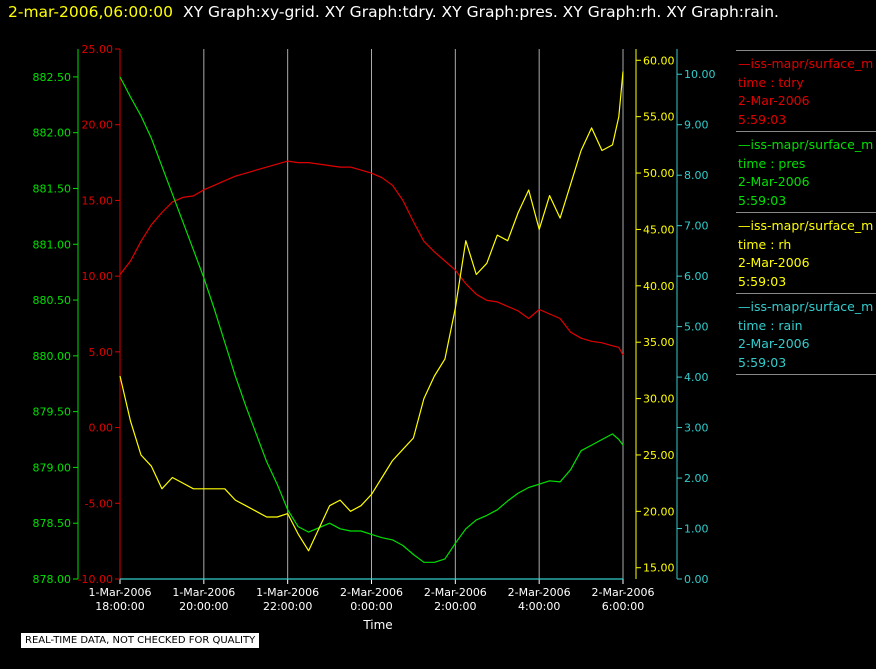 The width and height of the screenshot is (876, 669). What do you see at coordinates (659, 229) in the screenshot?
I see `rh-tick-label: 45.00` at bounding box center [659, 229].